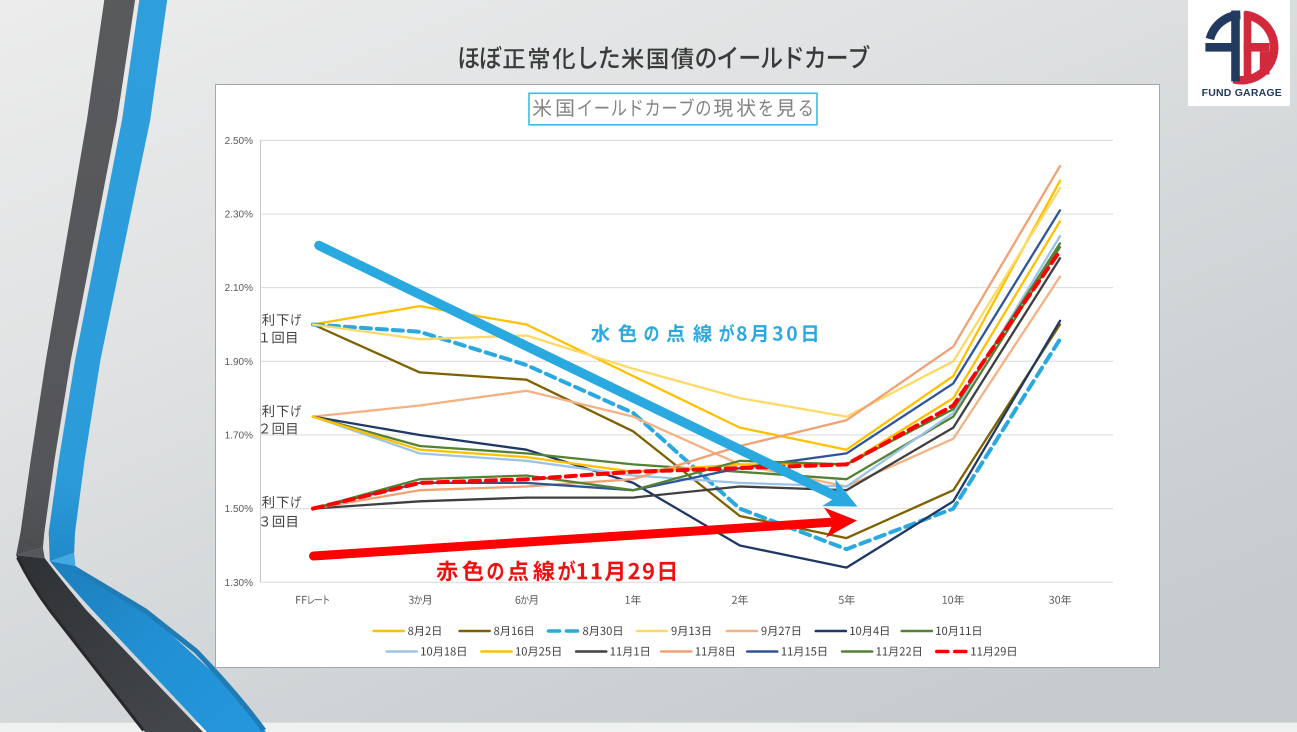 This screenshot has width=1297, height=732. I want to click on svg-text: 1.90%, so click(239, 362).